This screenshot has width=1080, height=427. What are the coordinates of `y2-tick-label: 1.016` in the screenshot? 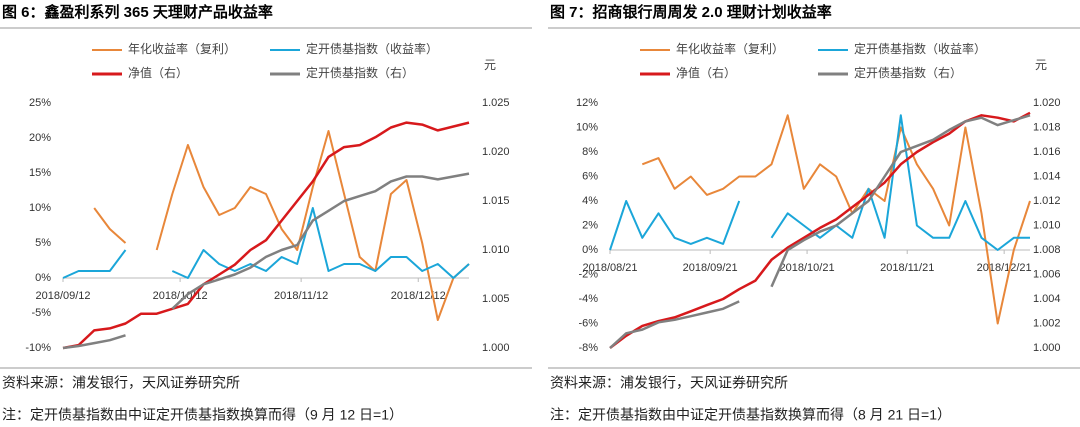 It's located at (1047, 152).